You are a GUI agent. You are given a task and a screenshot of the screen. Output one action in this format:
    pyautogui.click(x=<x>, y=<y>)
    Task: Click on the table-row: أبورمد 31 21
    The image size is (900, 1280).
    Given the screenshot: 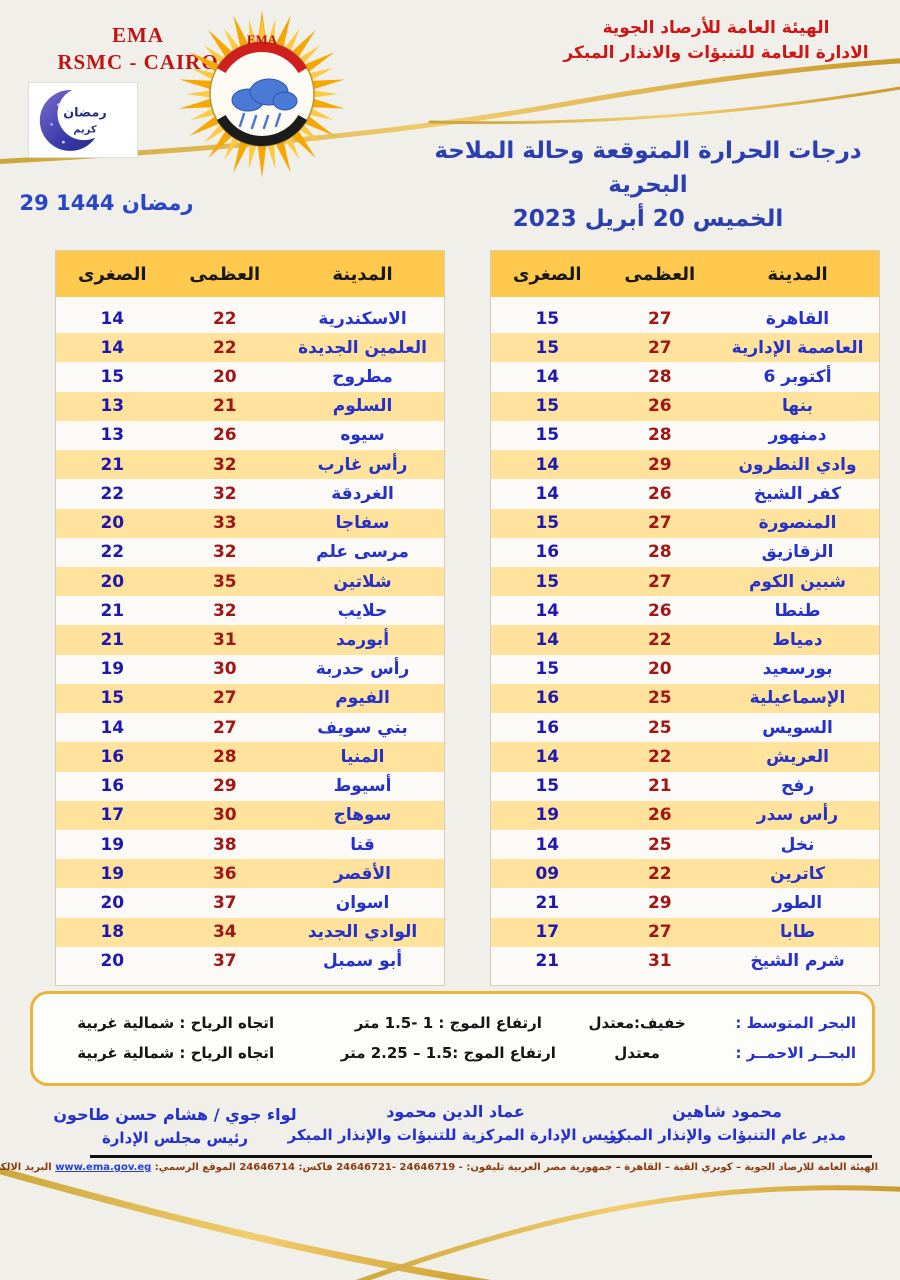 What is the action you would take?
    pyautogui.click(x=250, y=640)
    